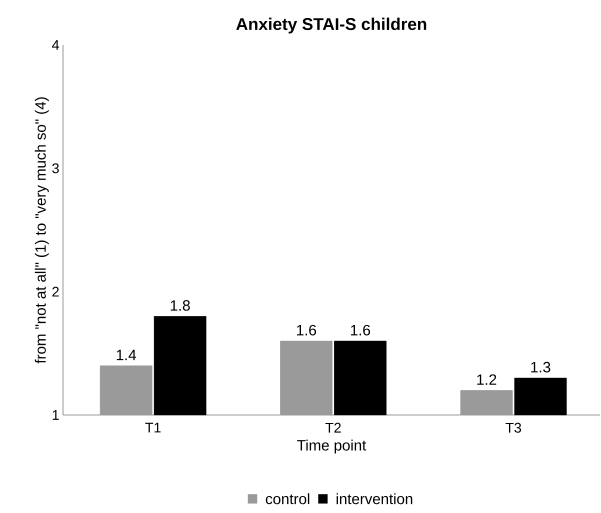  What do you see at coordinates (331, 447) in the screenshot?
I see `x-axis-title: Time point` at bounding box center [331, 447].